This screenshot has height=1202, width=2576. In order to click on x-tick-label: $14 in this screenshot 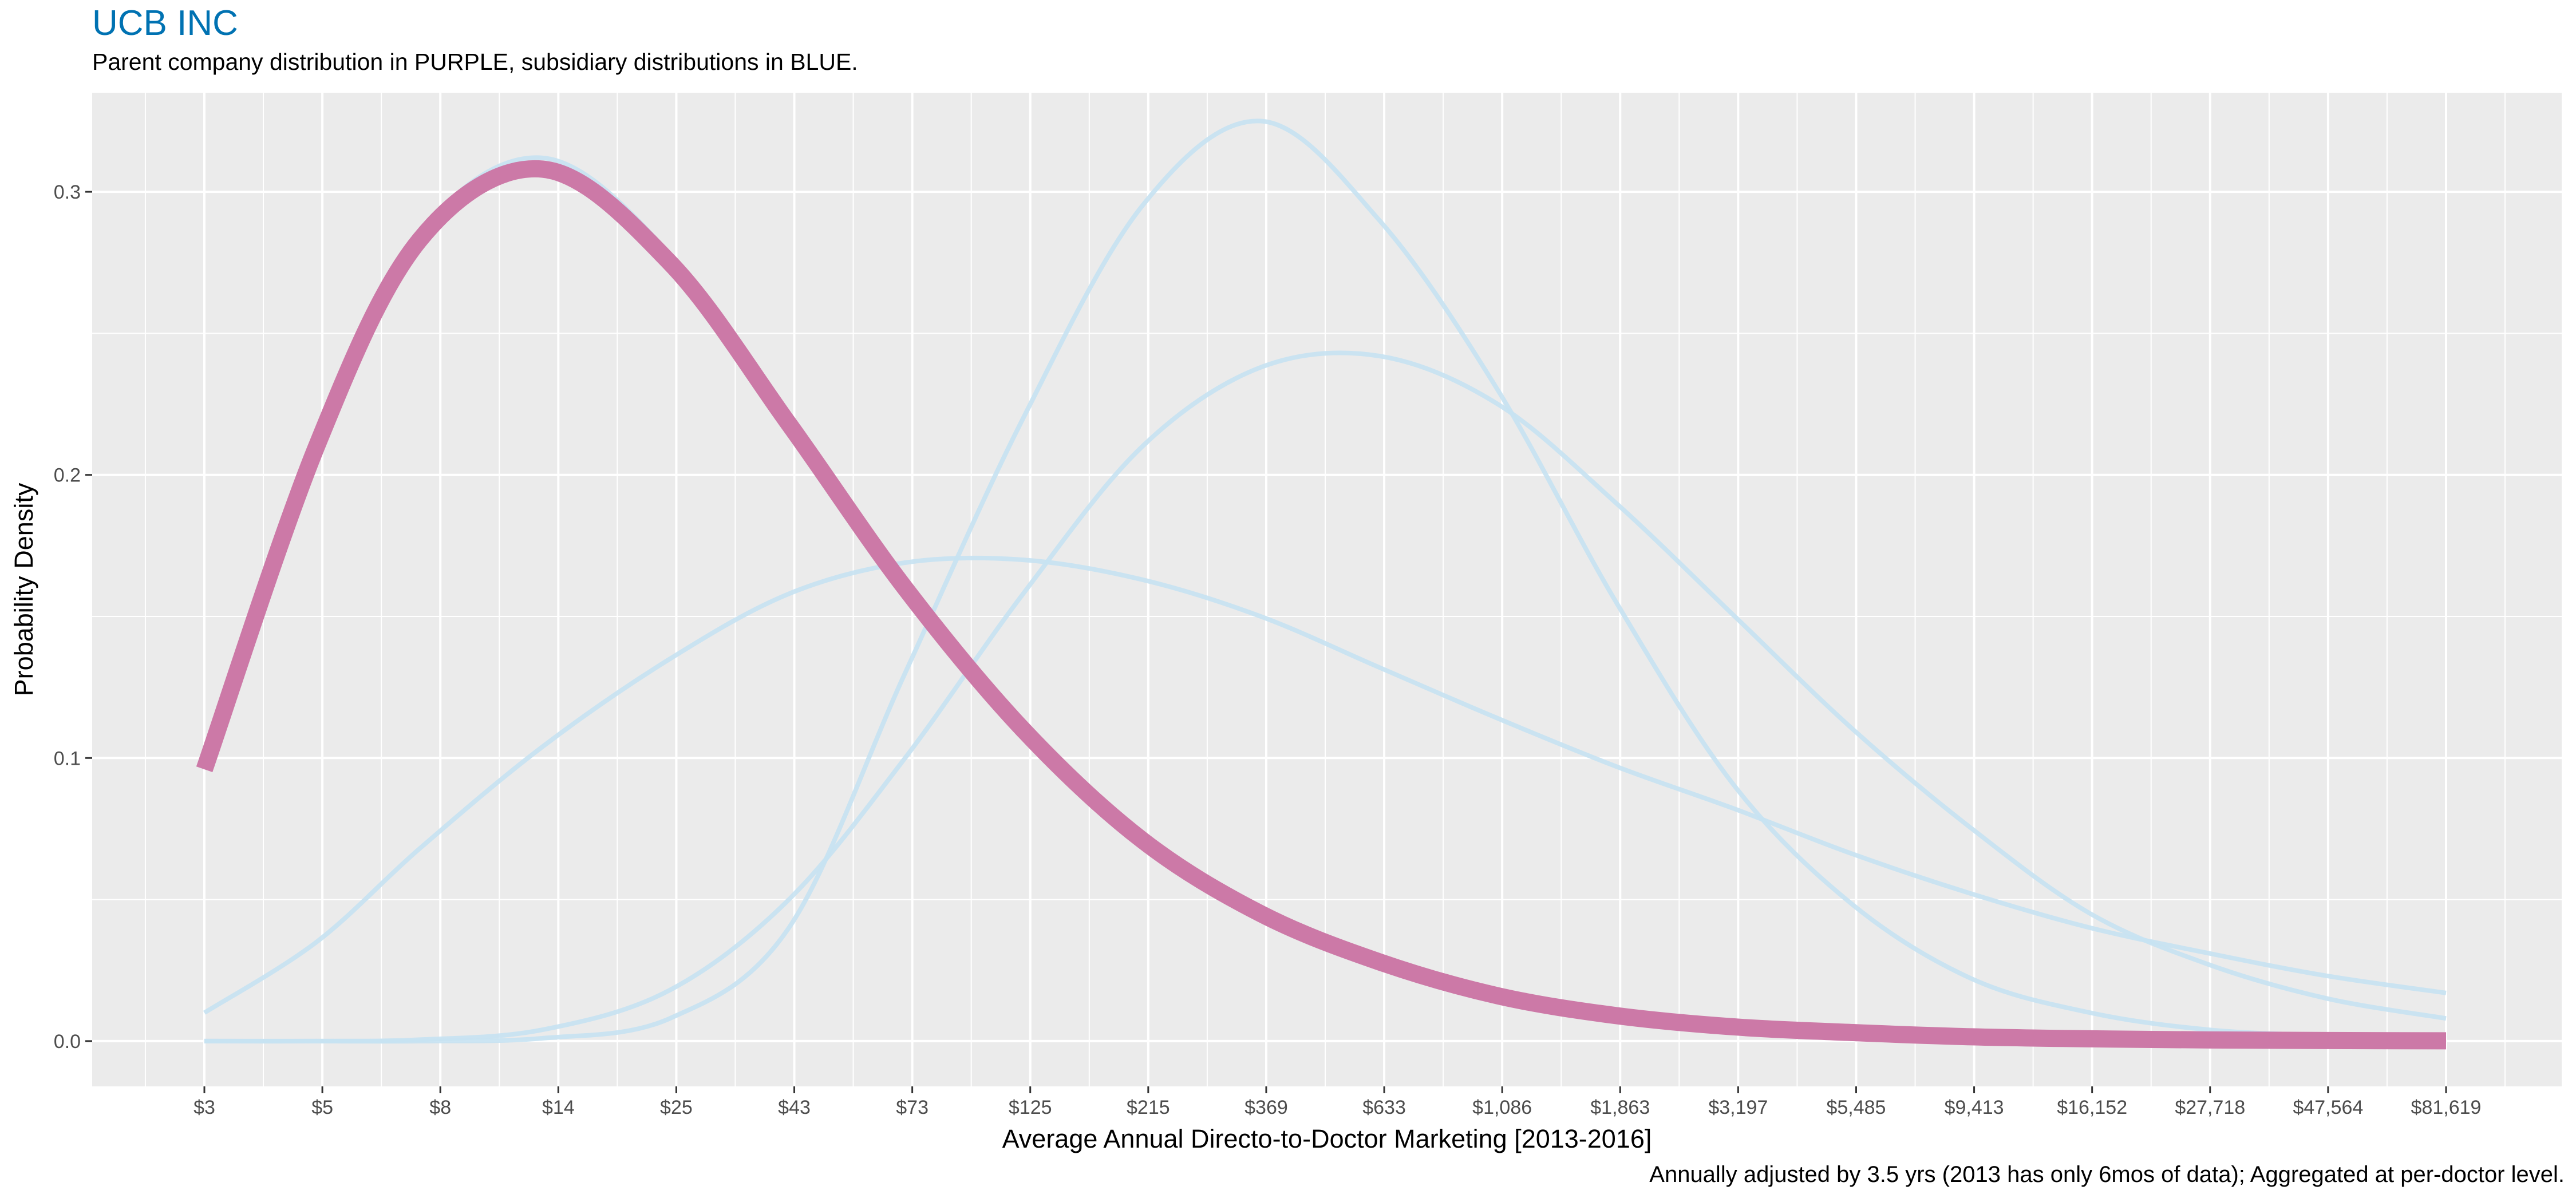, I will do `click(558, 1108)`.